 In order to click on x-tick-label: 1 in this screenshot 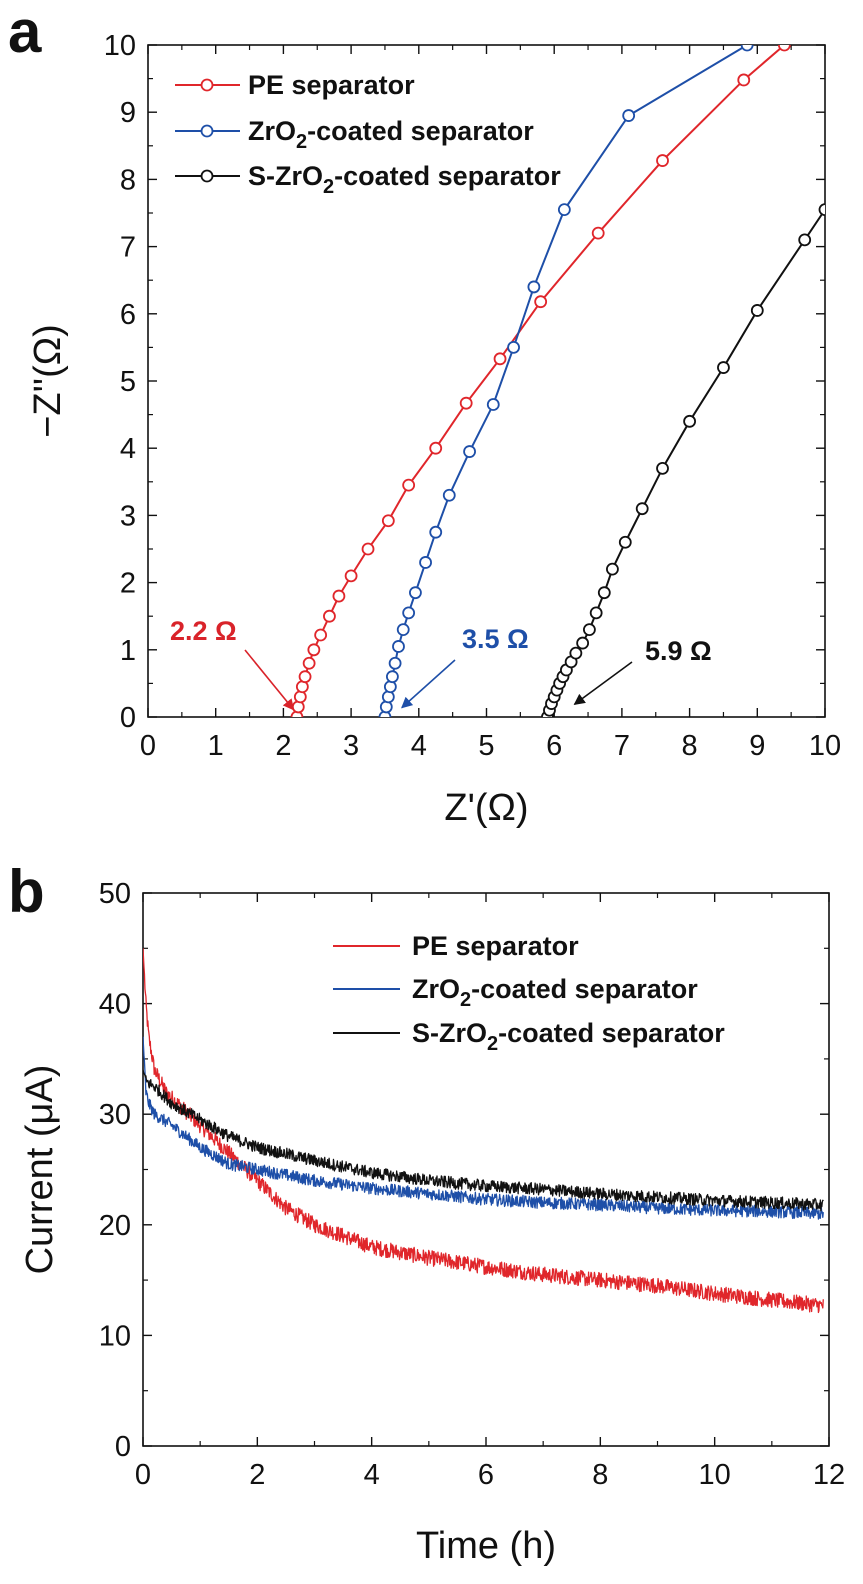, I will do `click(216, 746)`.